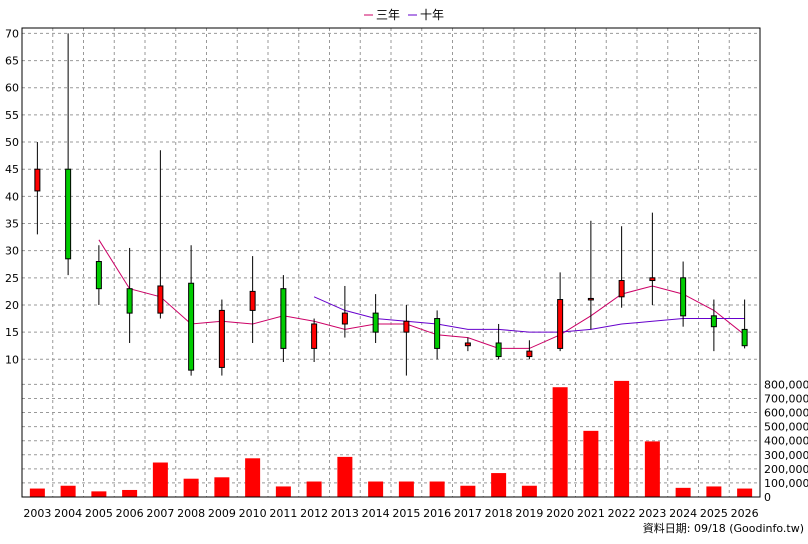  Describe the element at coordinates (12, 115) in the screenshot. I see `price-tick-label: 55` at that location.